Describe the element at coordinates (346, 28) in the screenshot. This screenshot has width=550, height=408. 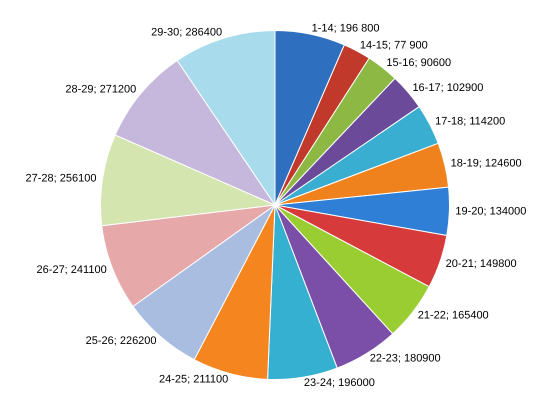
I see `slice-label: 1-14; 196 800` at that location.